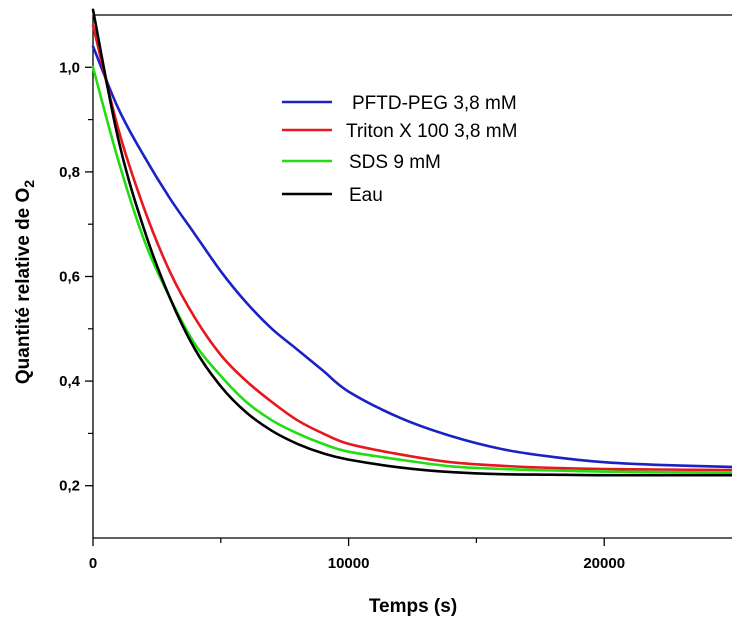 This screenshot has width=732, height=619. I want to click on x-tick-label: 20000, so click(604, 563).